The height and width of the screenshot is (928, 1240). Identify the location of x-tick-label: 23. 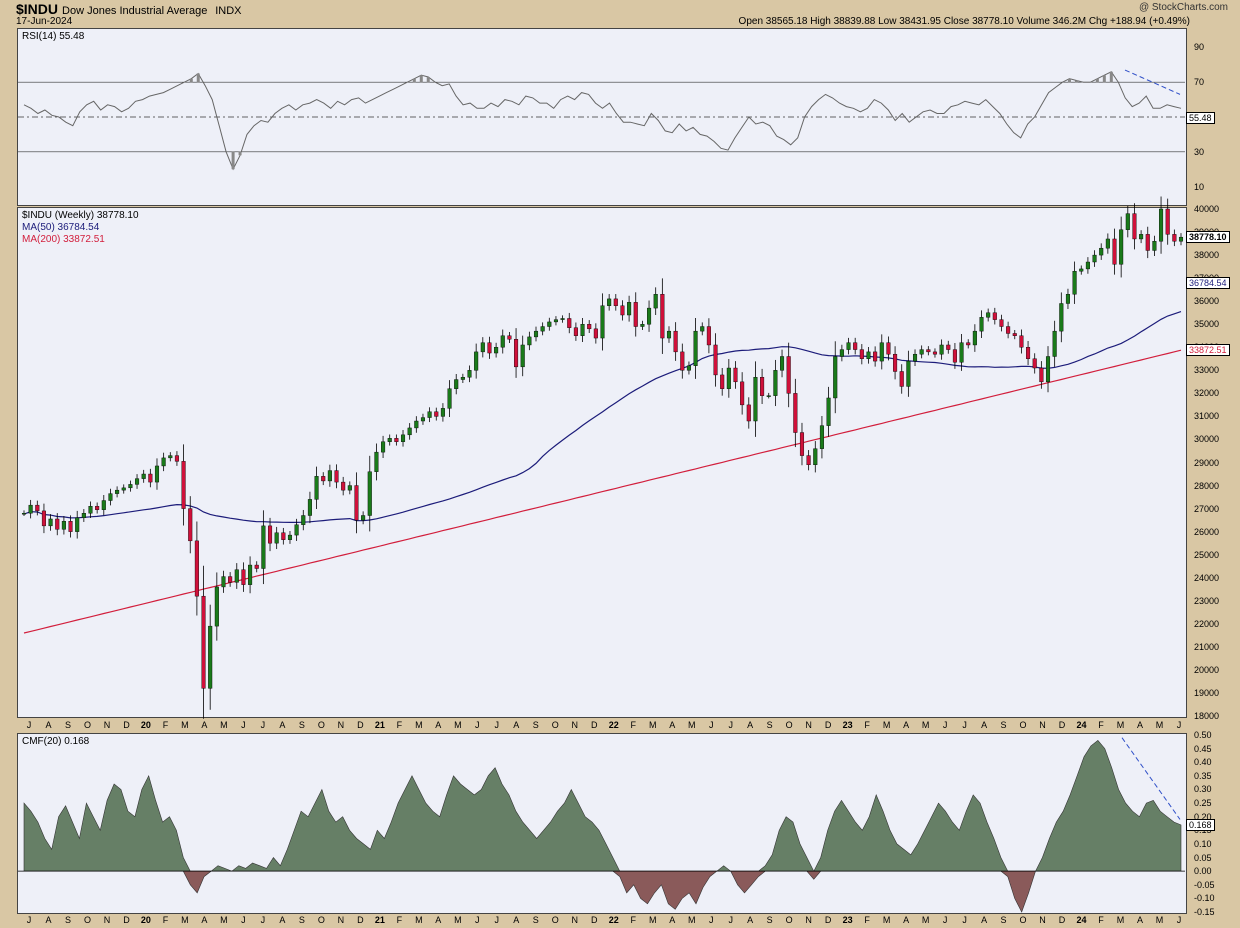
(847, 725).